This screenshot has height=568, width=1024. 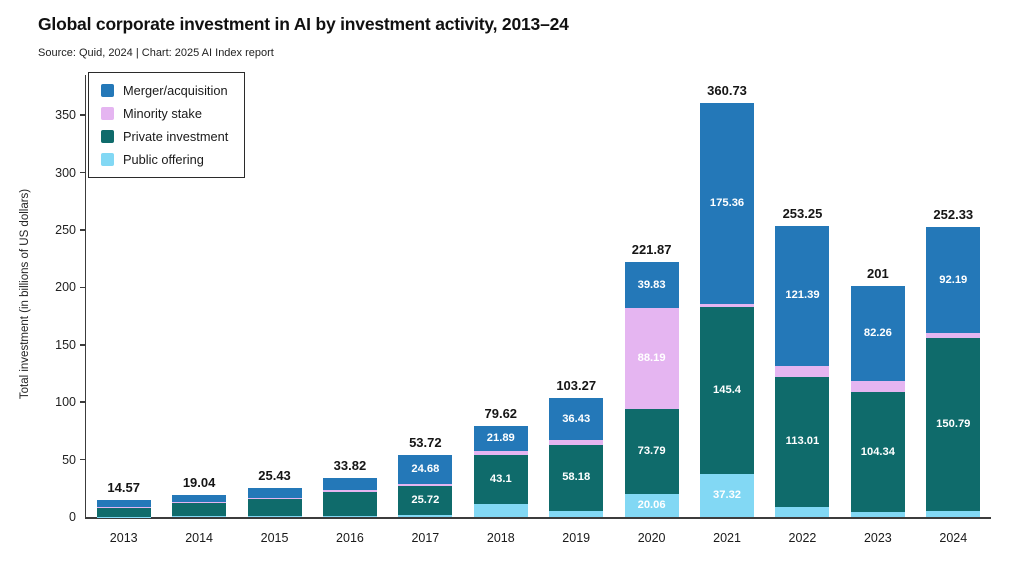 What do you see at coordinates (576, 418) in the screenshot?
I see `segment-value-label: 36.43` at bounding box center [576, 418].